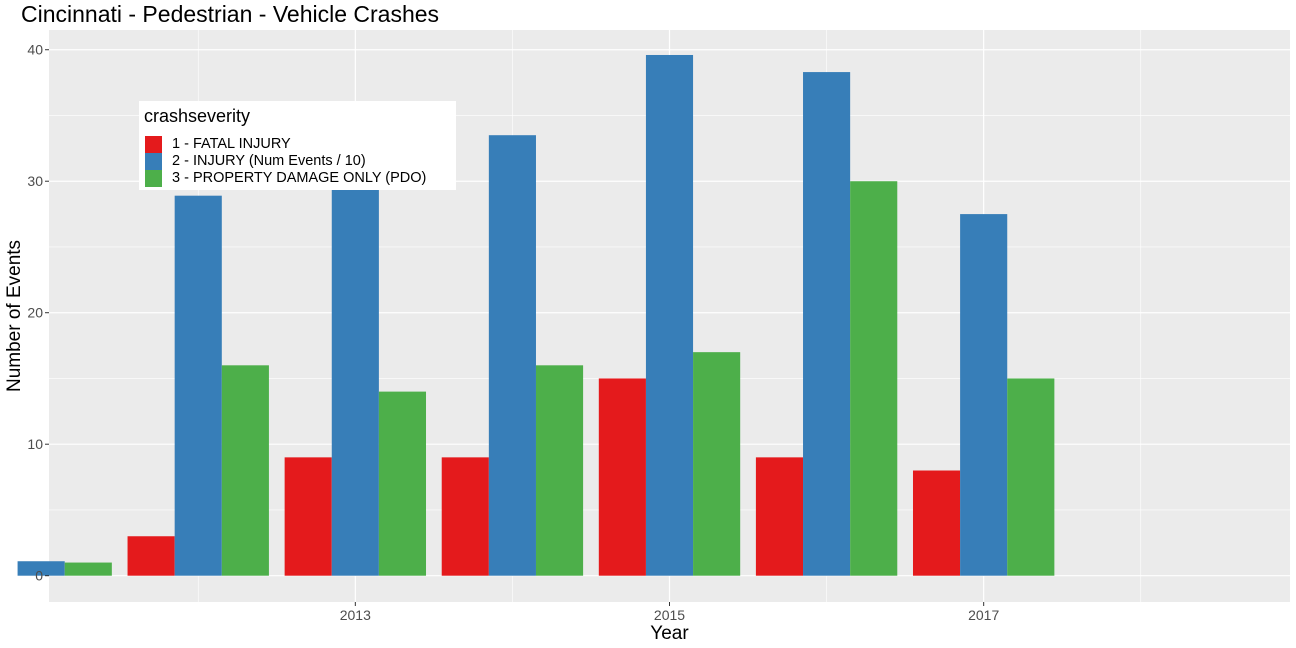 Image resolution: width=1296 pixels, height=648 pixels. What do you see at coordinates (197, 116) in the screenshot?
I see `legend-title: crashseverity` at bounding box center [197, 116].